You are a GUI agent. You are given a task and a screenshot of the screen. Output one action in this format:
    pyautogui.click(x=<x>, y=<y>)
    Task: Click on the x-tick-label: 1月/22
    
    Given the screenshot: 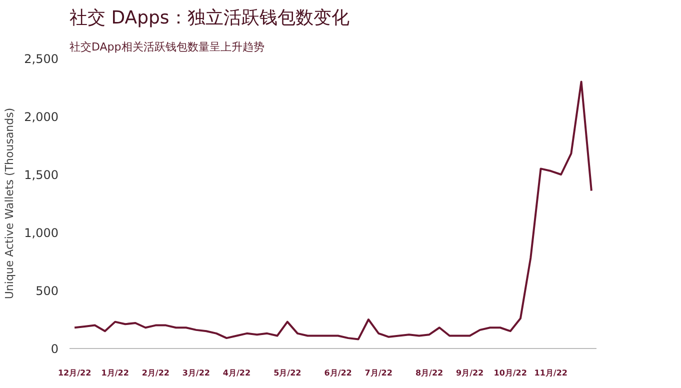 What is the action you would take?
    pyautogui.click(x=115, y=373)
    